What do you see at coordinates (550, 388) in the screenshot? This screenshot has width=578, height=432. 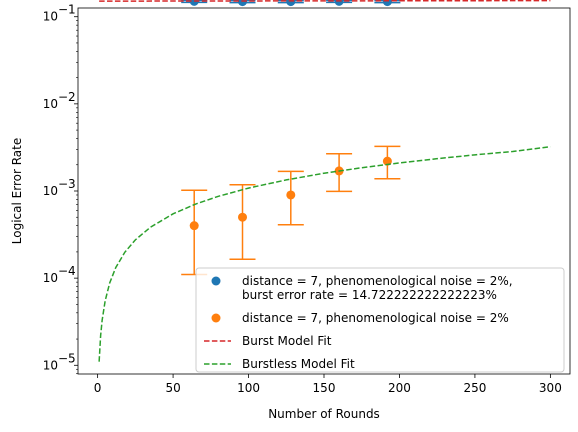 I see `x-tick-label: 300` at bounding box center [550, 388].